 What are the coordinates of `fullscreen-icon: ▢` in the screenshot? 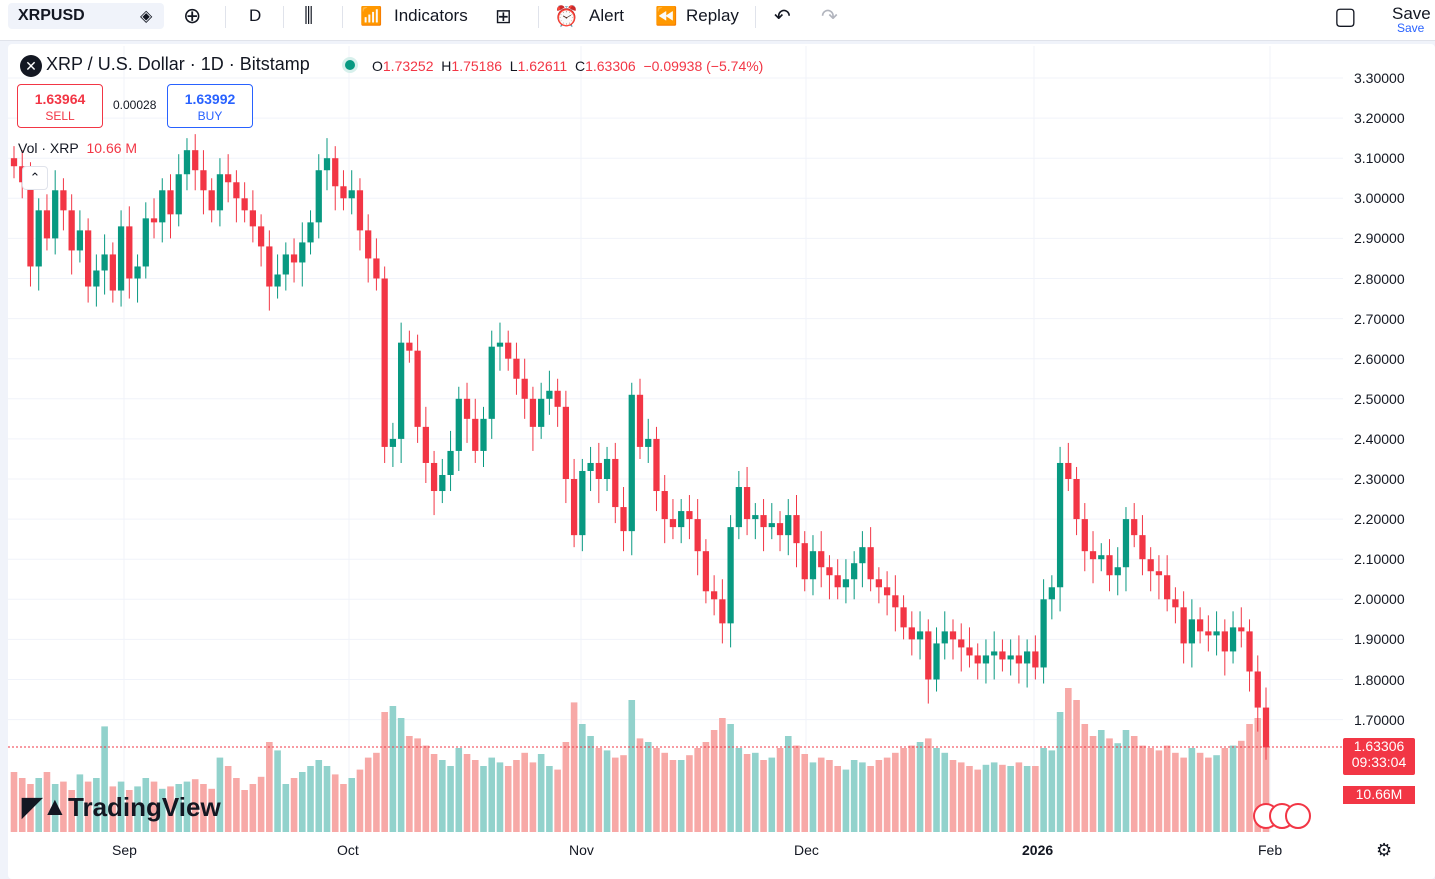 It's located at (1345, 16).